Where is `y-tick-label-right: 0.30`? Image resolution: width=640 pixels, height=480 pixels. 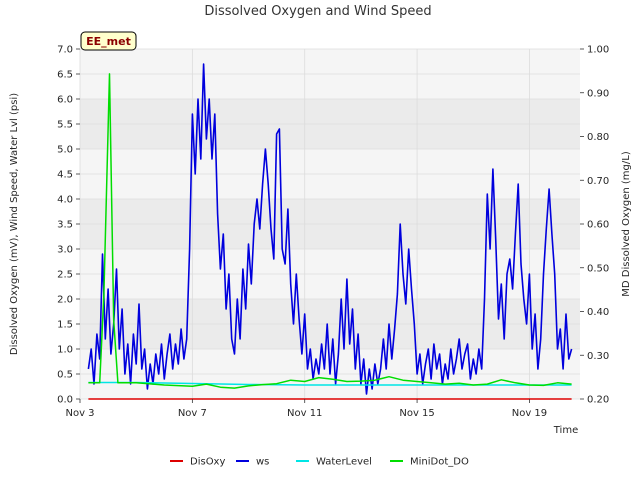
y-tick-label-right: 0.30 is located at coordinates (598, 356).